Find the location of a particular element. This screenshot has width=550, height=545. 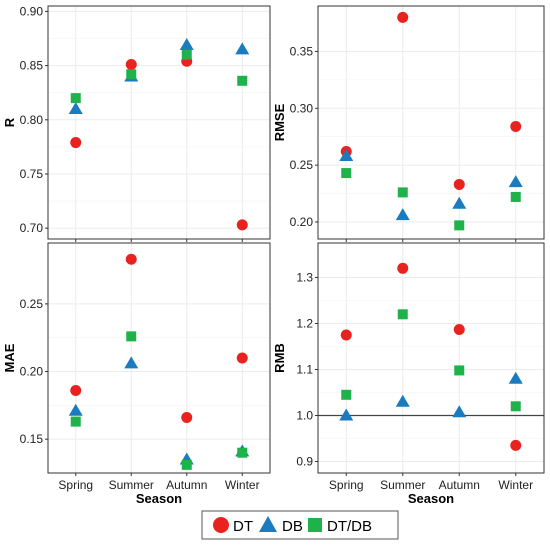

panel-rmb-dt-db-spring-marker is located at coordinates (346, 394).